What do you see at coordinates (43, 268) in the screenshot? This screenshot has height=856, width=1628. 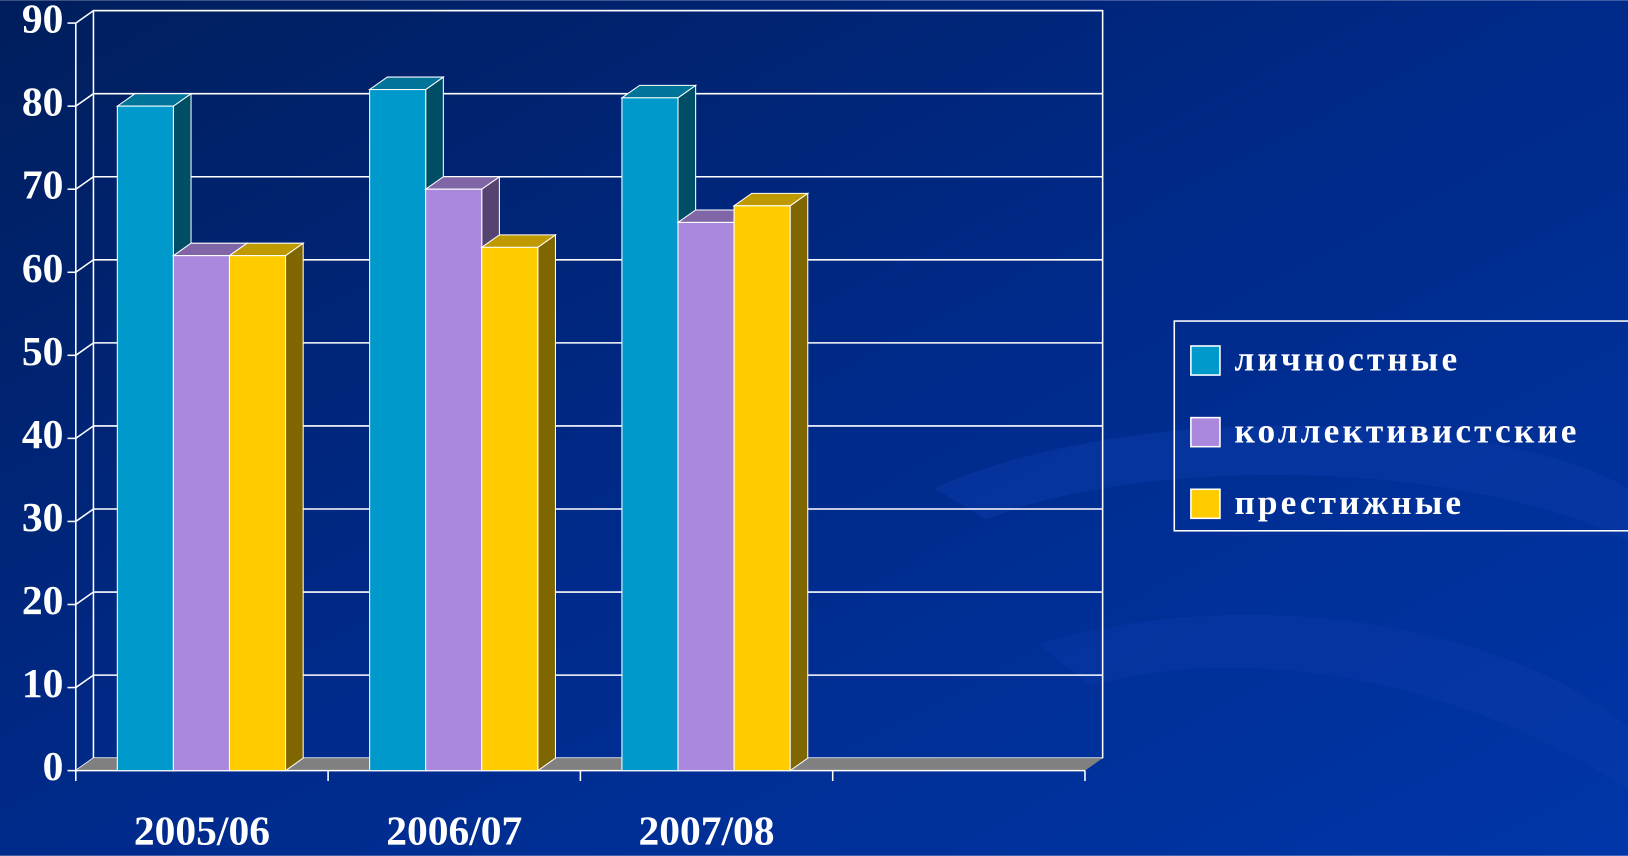 I see `y-tick-label: 60` at bounding box center [43, 268].